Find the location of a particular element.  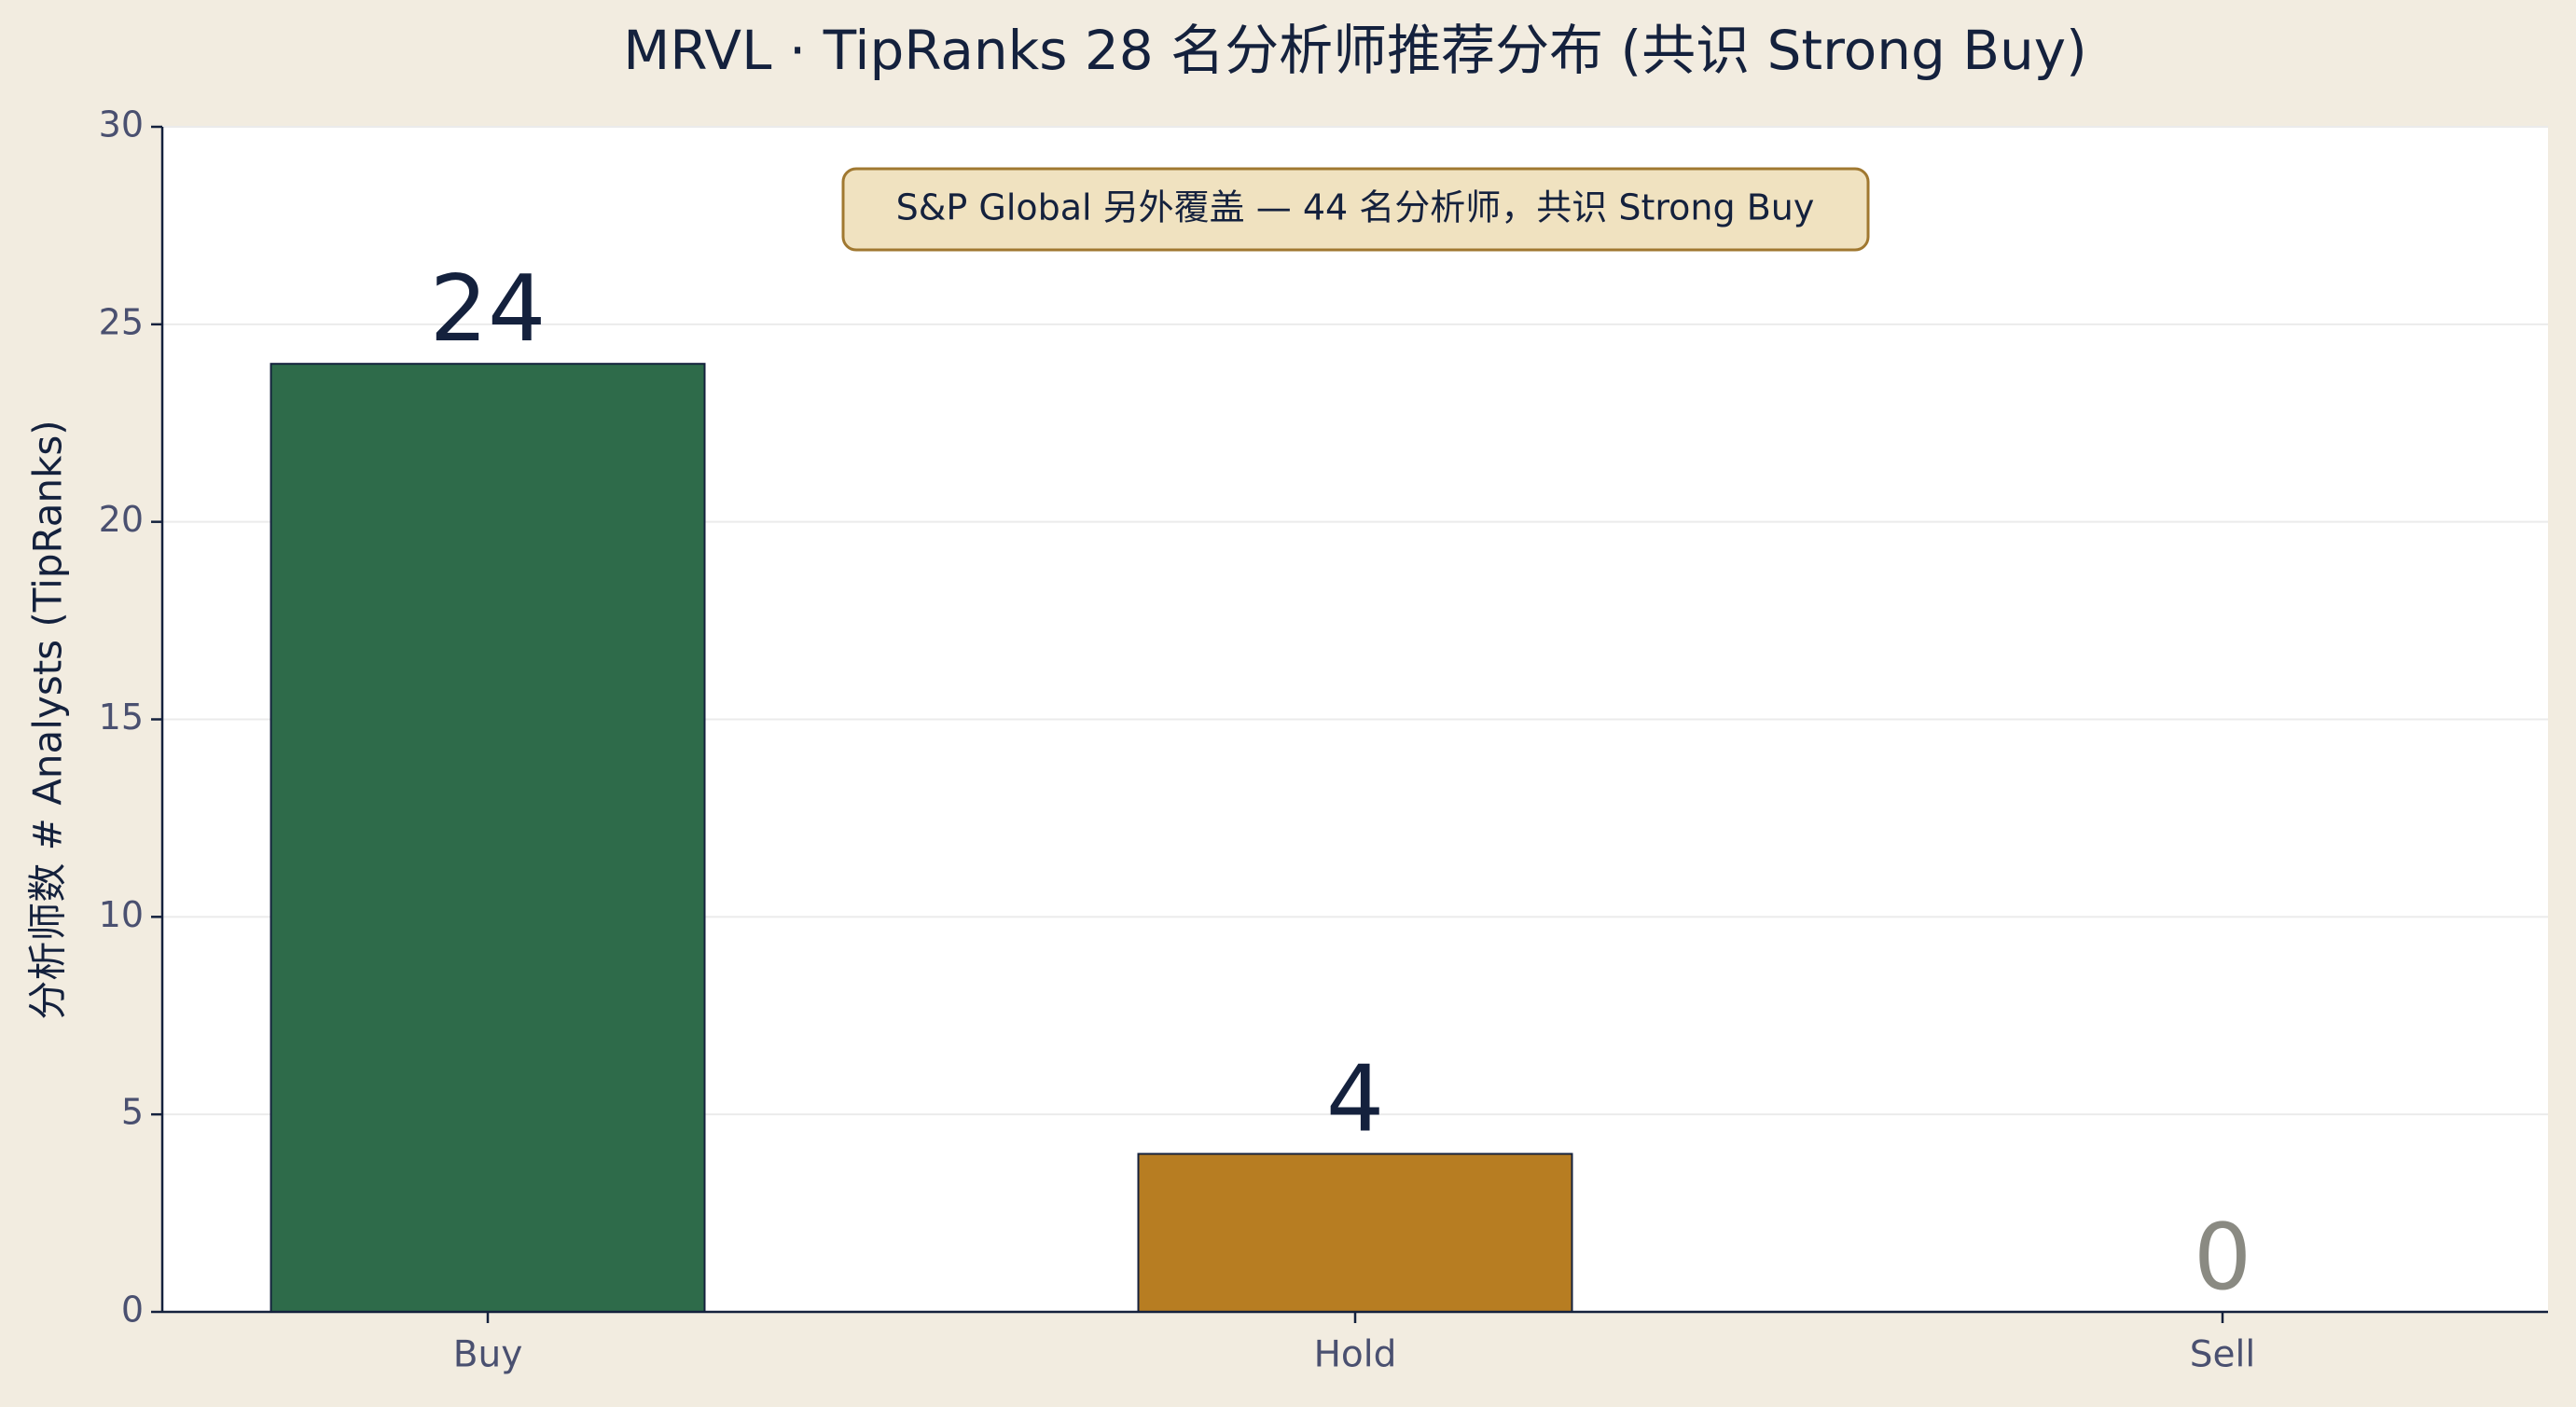

value-label: 24 is located at coordinates (488, 310).